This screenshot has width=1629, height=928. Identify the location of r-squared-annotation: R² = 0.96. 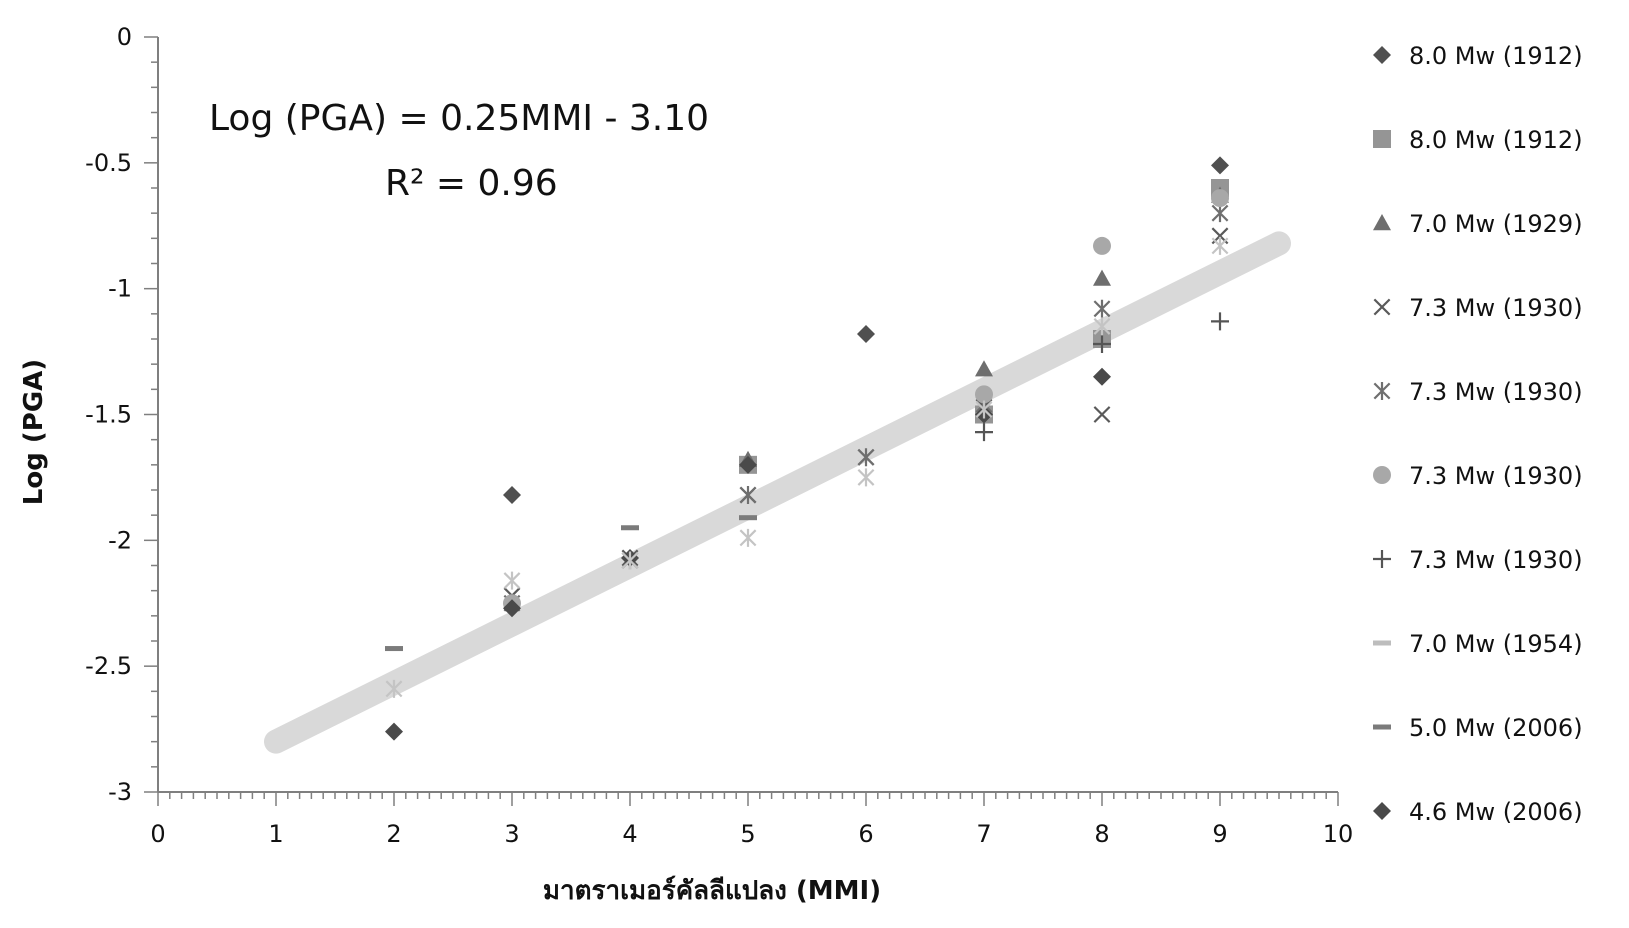
(471, 183).